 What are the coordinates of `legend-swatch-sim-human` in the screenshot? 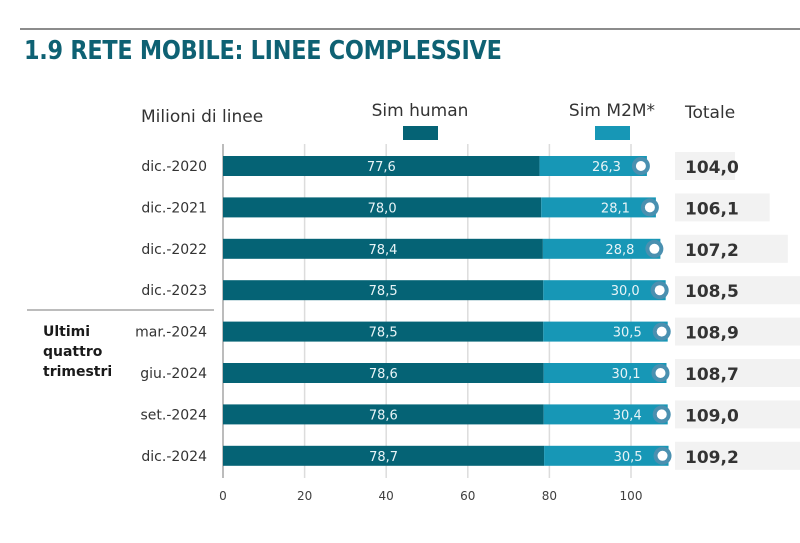 It's located at (420, 133).